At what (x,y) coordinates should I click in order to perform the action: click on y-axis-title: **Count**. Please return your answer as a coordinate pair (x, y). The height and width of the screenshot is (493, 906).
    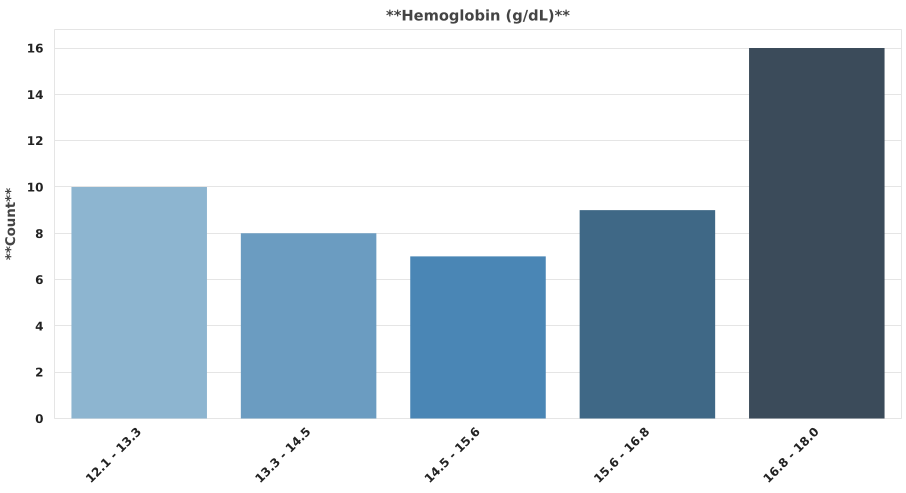
    Looking at the image, I should click on (11, 224).